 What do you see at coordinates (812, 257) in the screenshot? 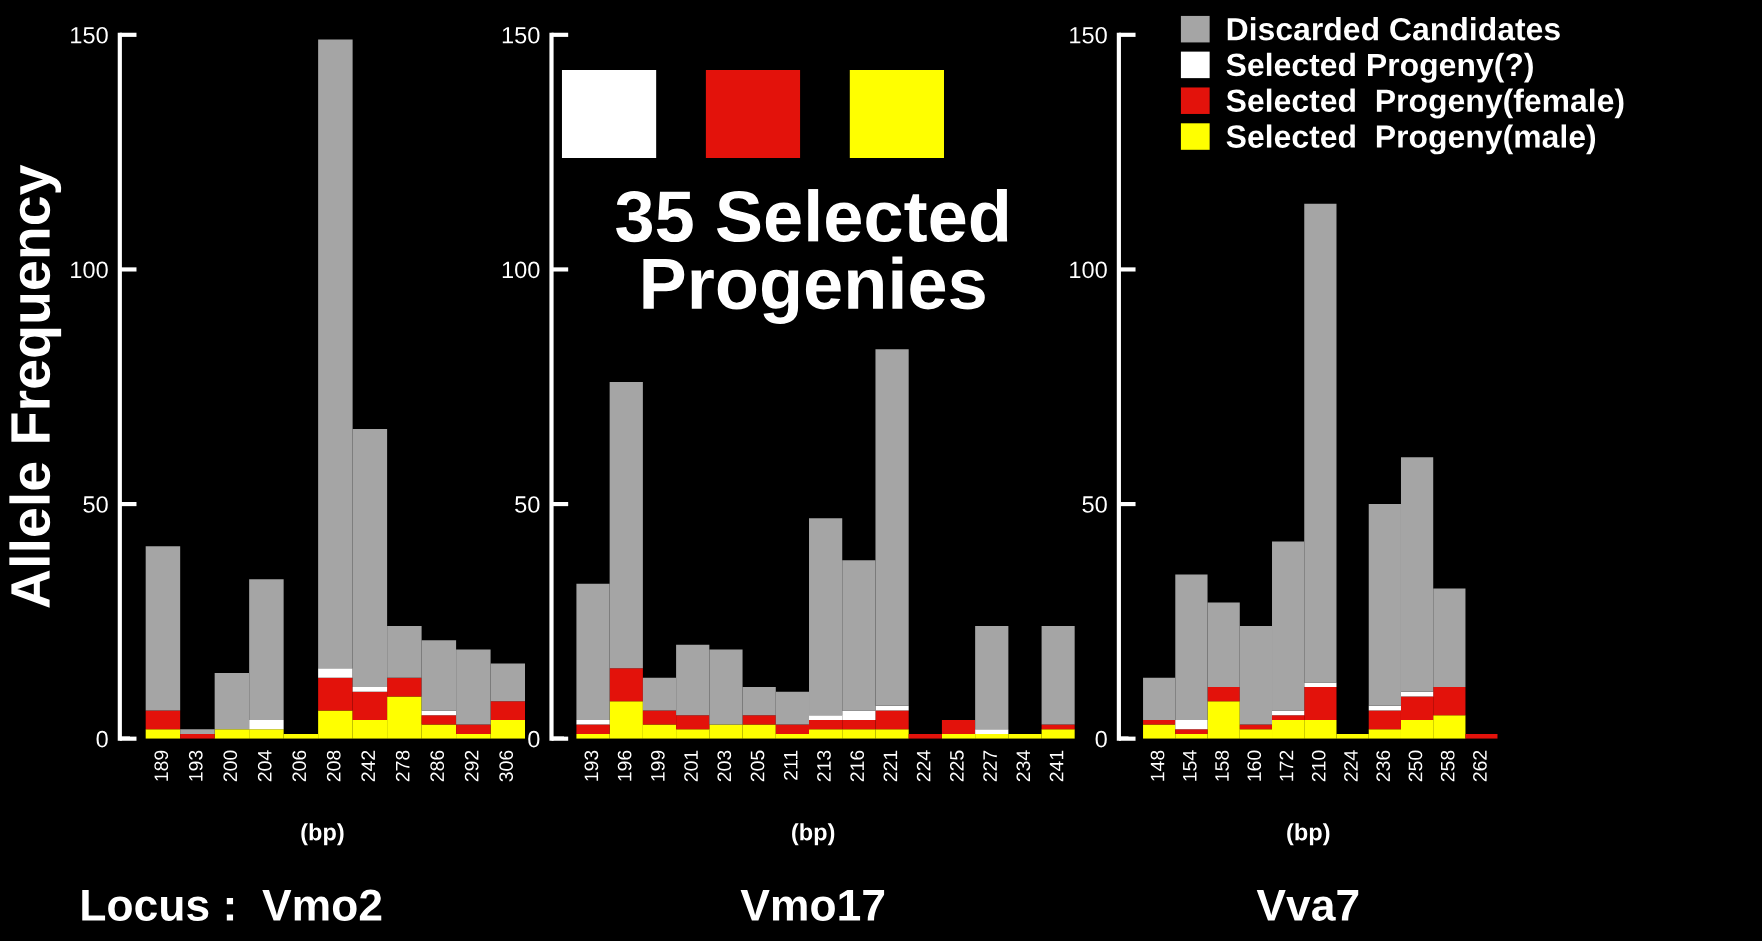
I see `annotation: 35 Selected Progenies` at bounding box center [812, 257].